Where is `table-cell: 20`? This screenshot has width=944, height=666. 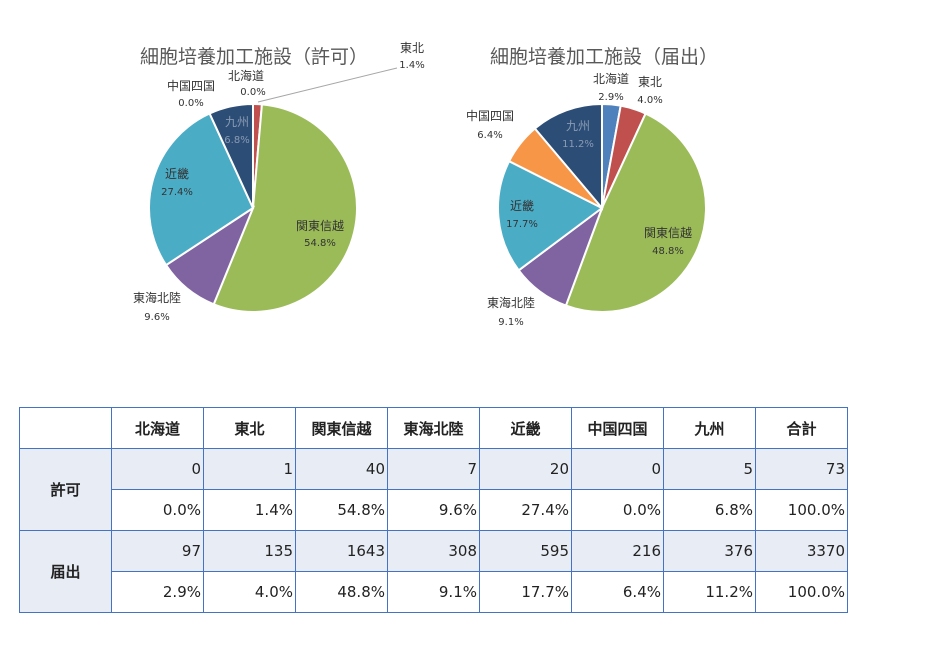
table-cell: 20 is located at coordinates (525, 469).